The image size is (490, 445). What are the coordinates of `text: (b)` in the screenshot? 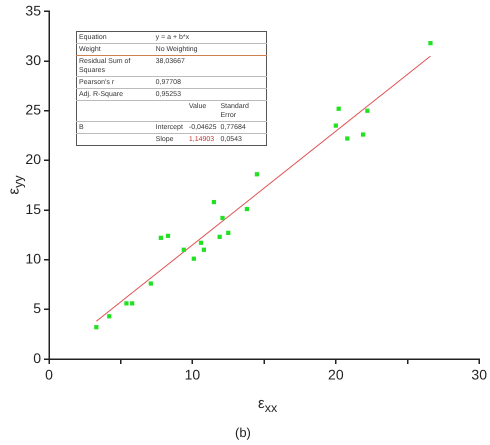 It's located at (243, 432).